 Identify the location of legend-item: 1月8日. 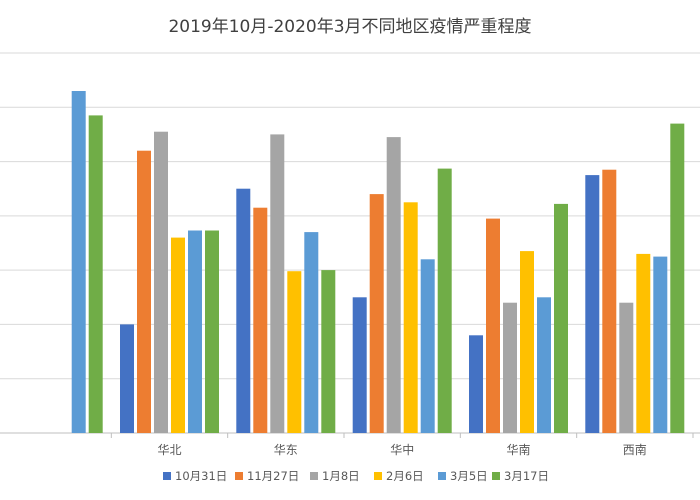
(335, 476).